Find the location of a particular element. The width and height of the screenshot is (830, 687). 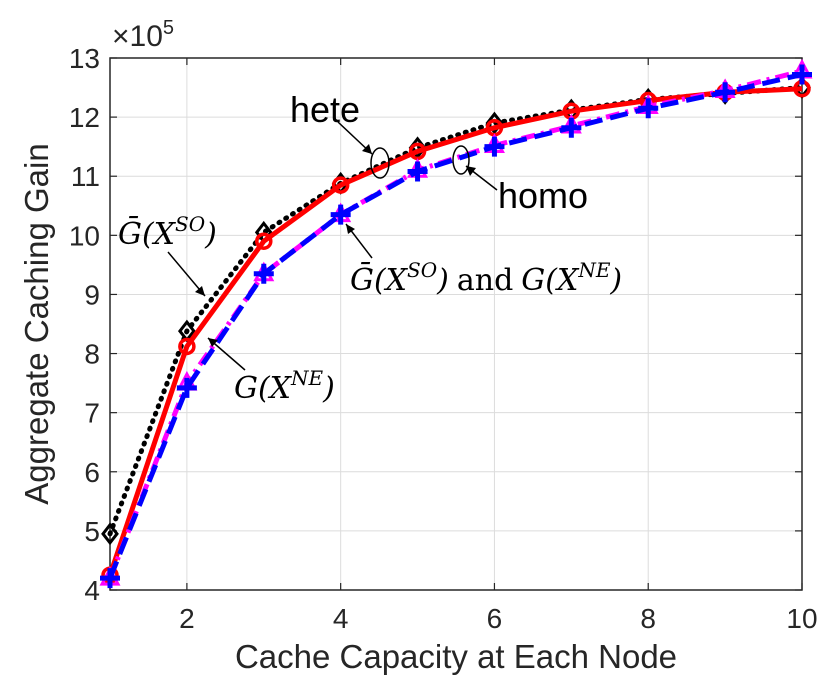

x-tick-label: 10 is located at coordinates (801, 618).